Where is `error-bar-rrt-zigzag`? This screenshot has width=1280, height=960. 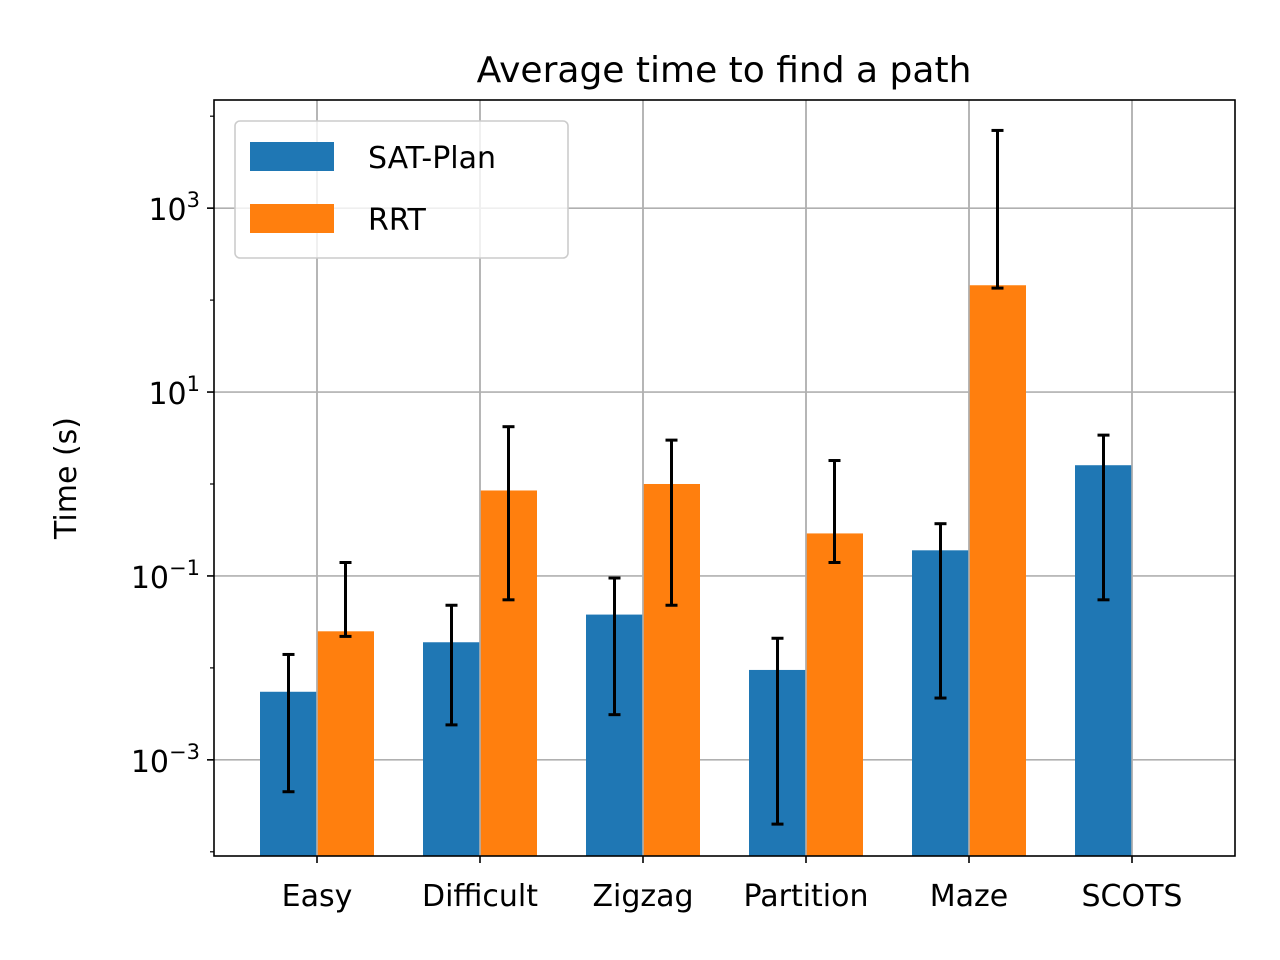
error-bar-rrt-zigzag is located at coordinates (671, 522).